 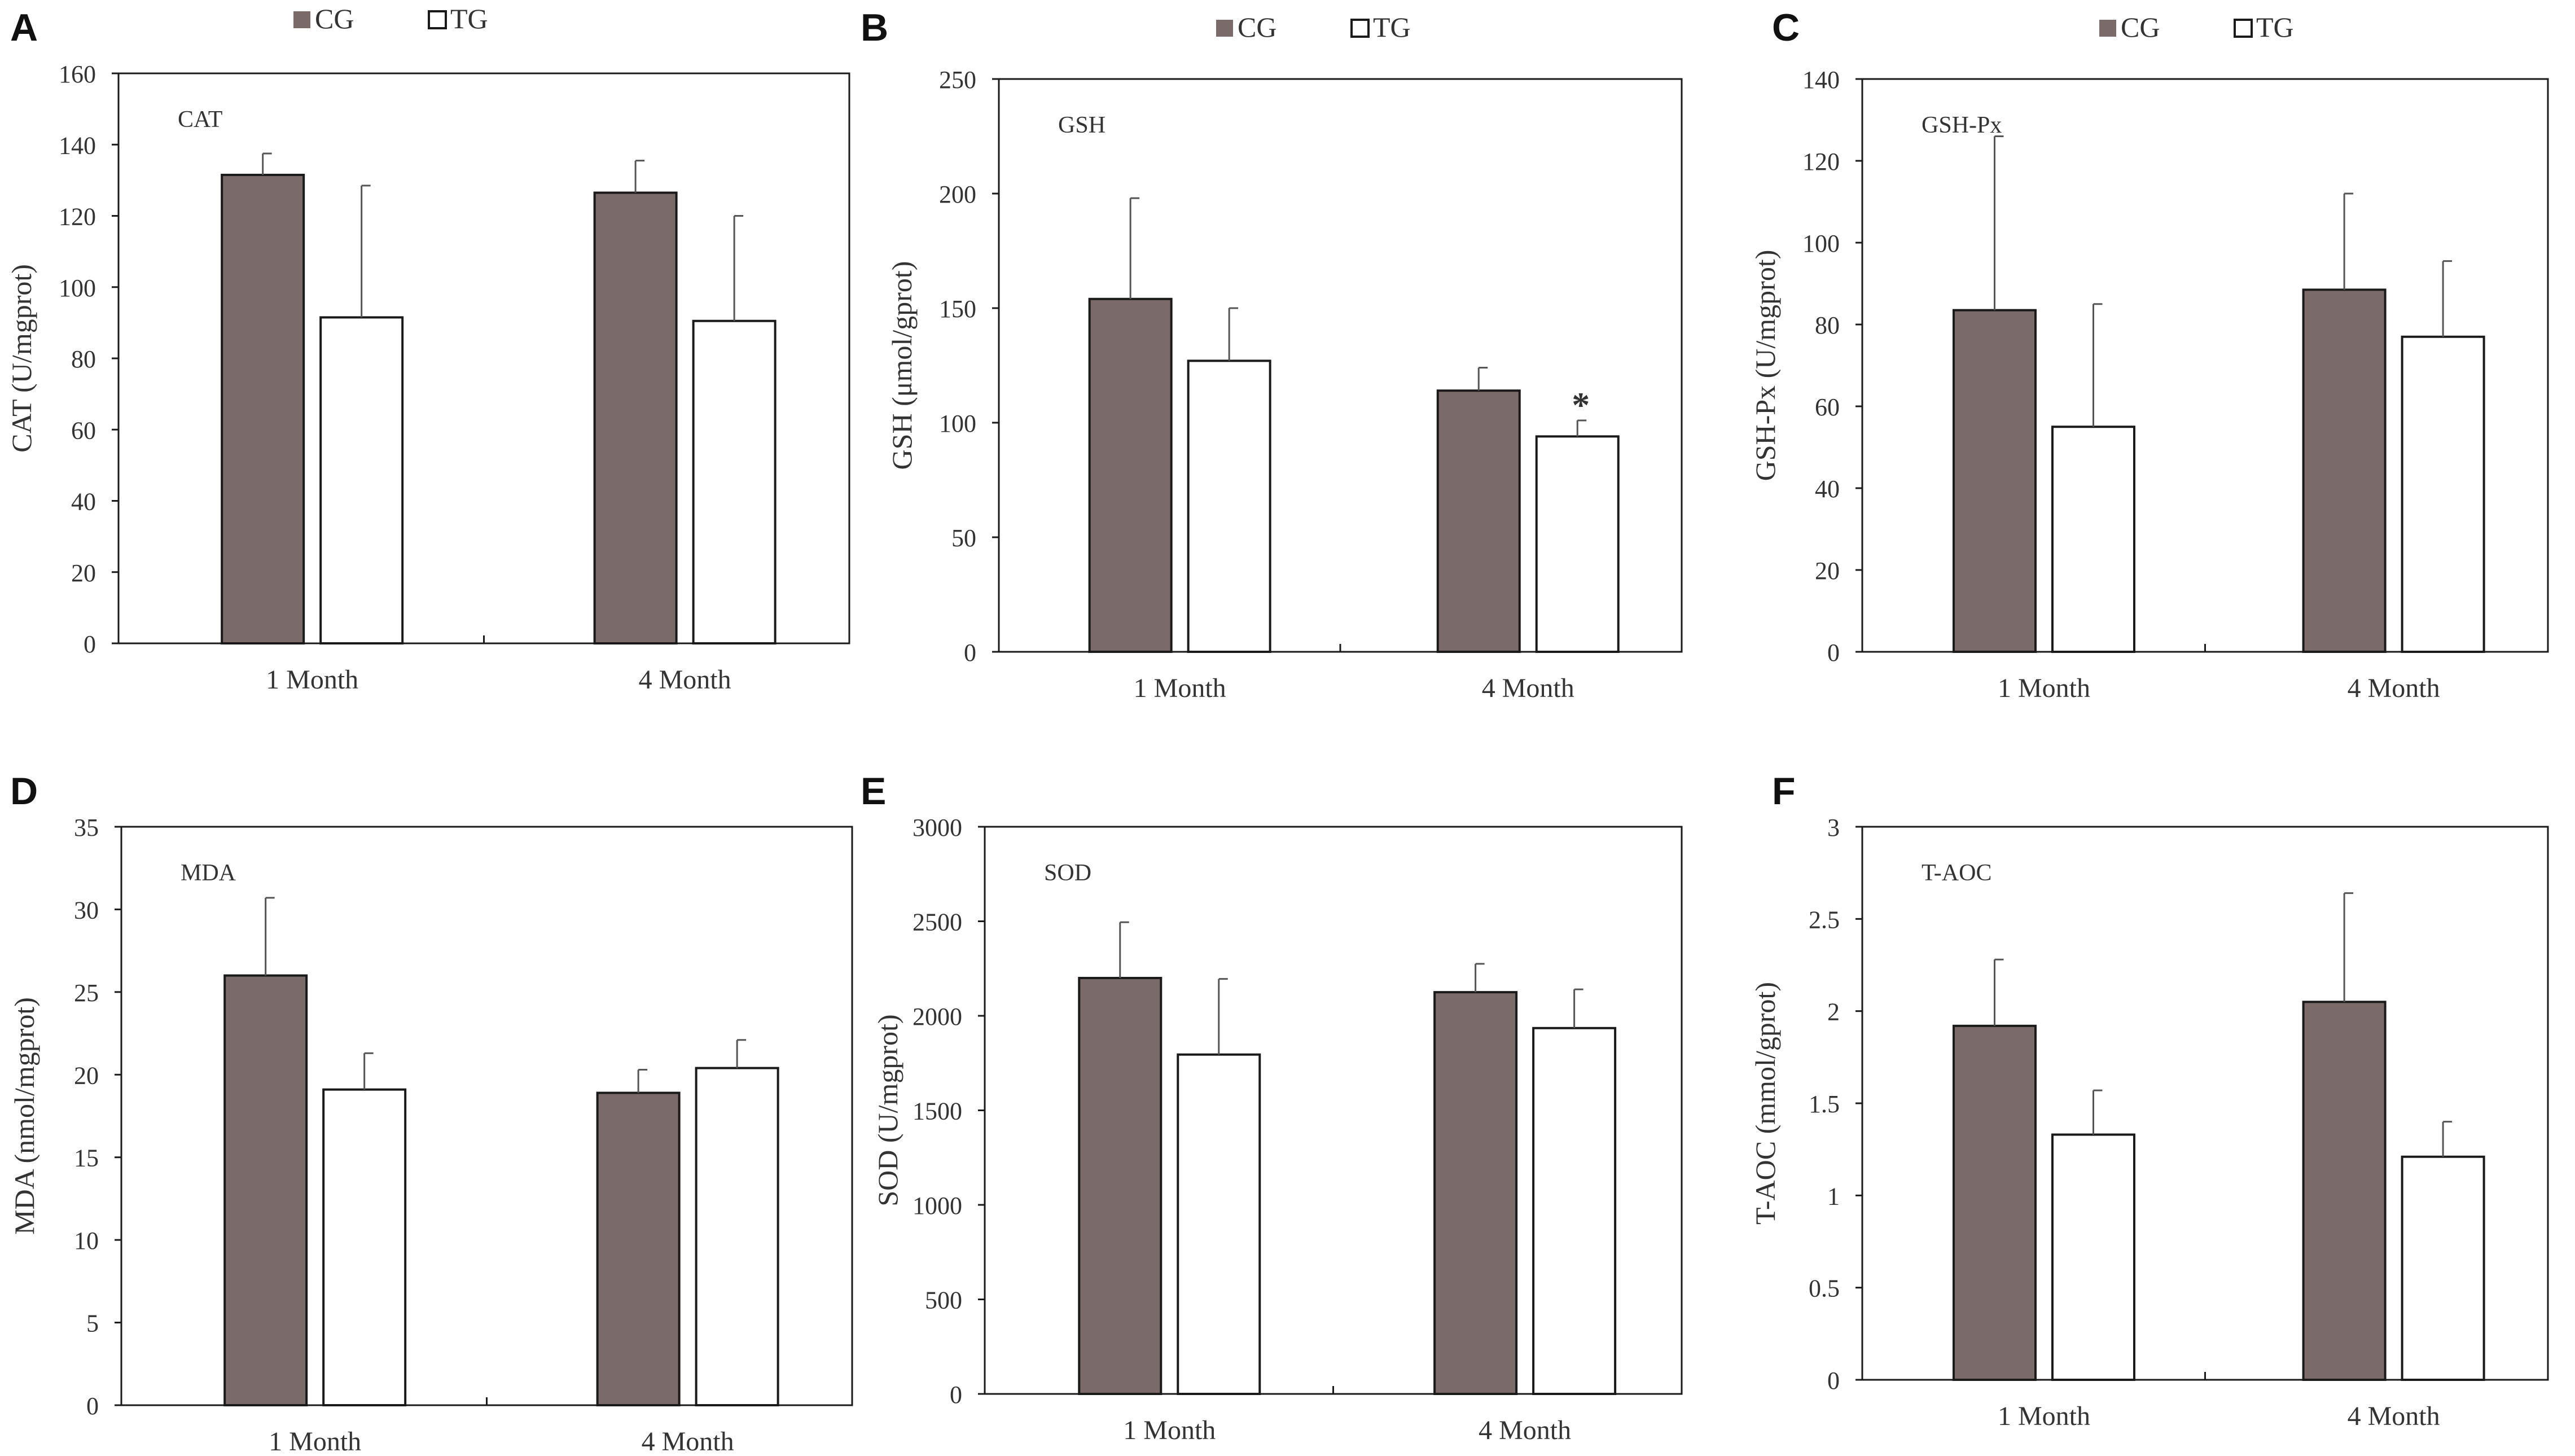 I want to click on y-axis-label: GSH-Px (U/mgprot), so click(x=1765, y=365).